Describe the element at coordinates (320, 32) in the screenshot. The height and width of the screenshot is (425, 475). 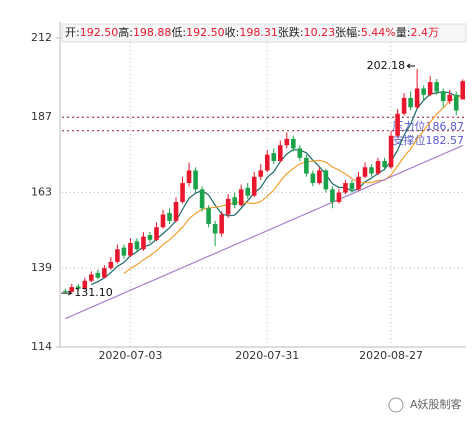
I see `info-value: 10.23` at that location.